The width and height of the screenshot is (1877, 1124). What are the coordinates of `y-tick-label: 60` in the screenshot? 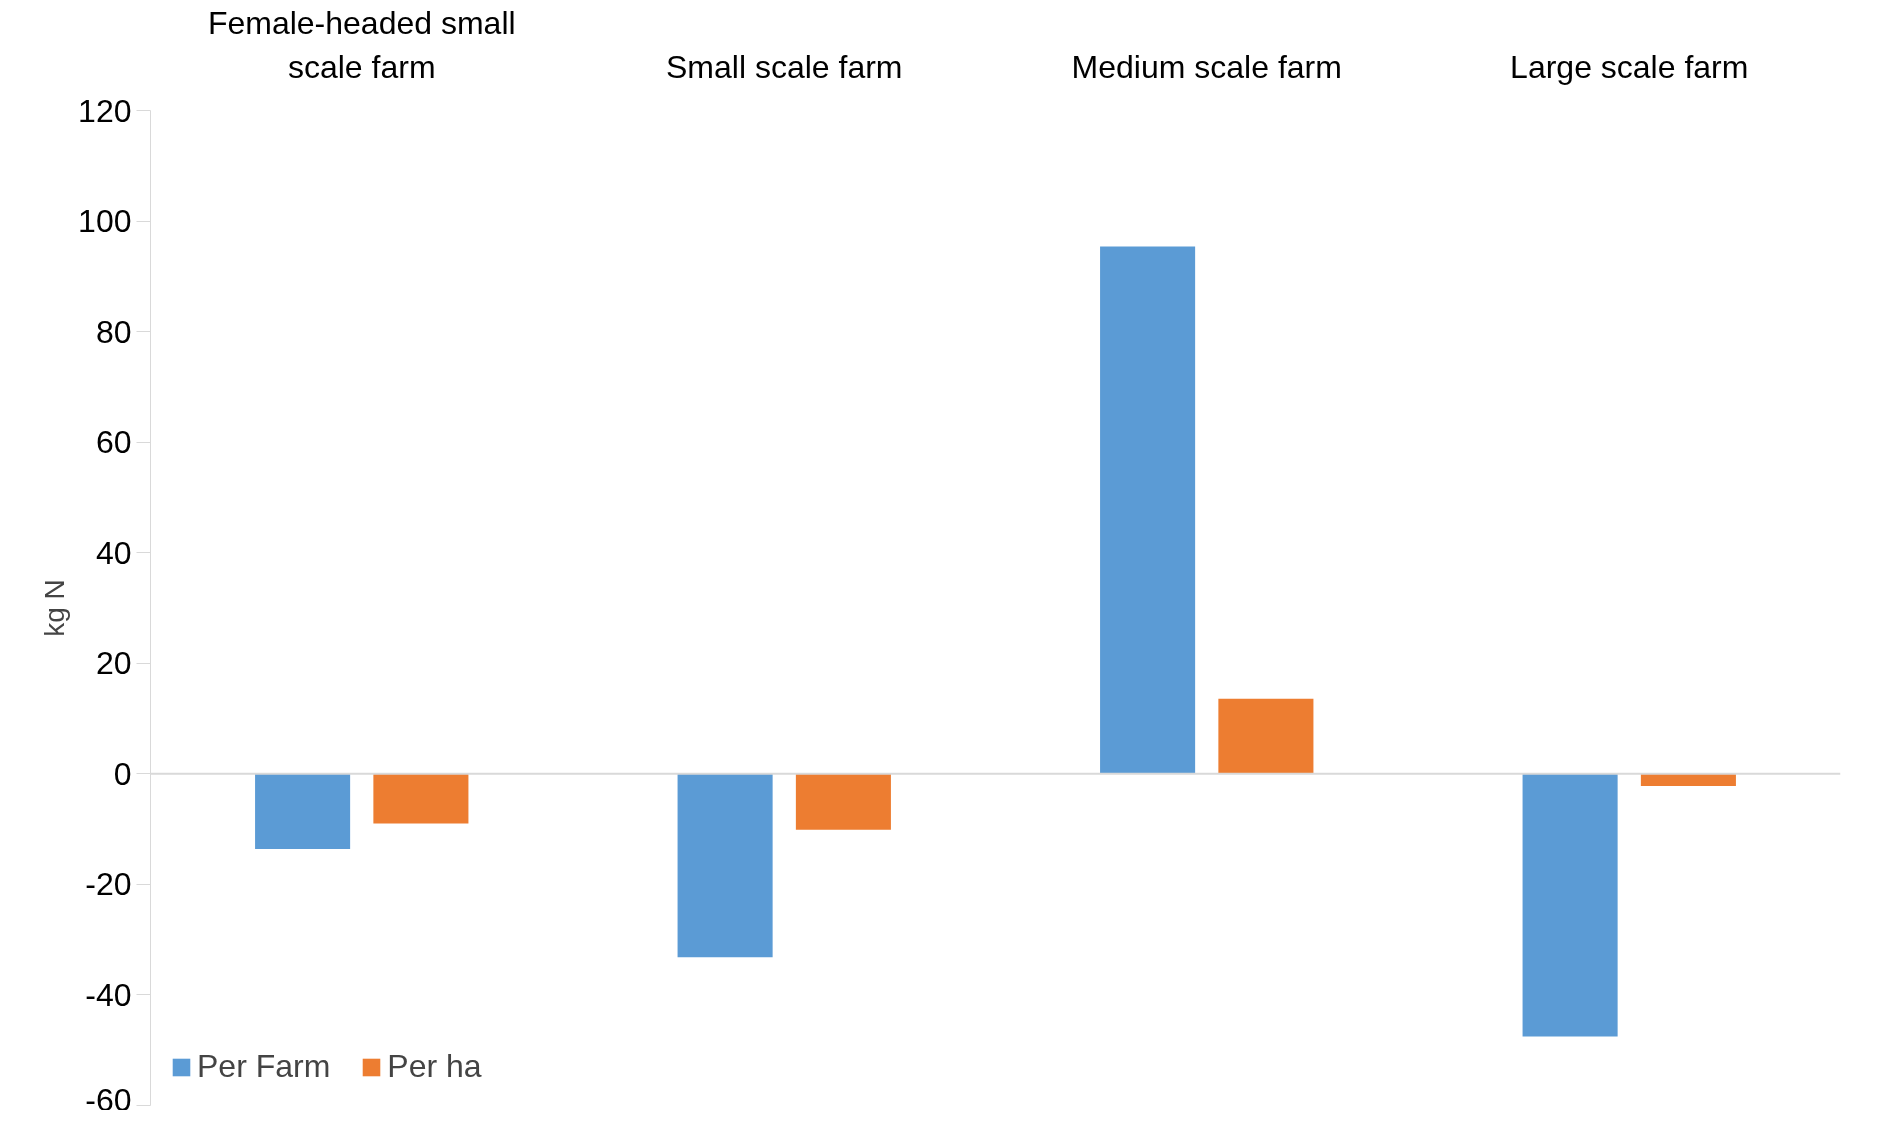 It's located at (113, 442).